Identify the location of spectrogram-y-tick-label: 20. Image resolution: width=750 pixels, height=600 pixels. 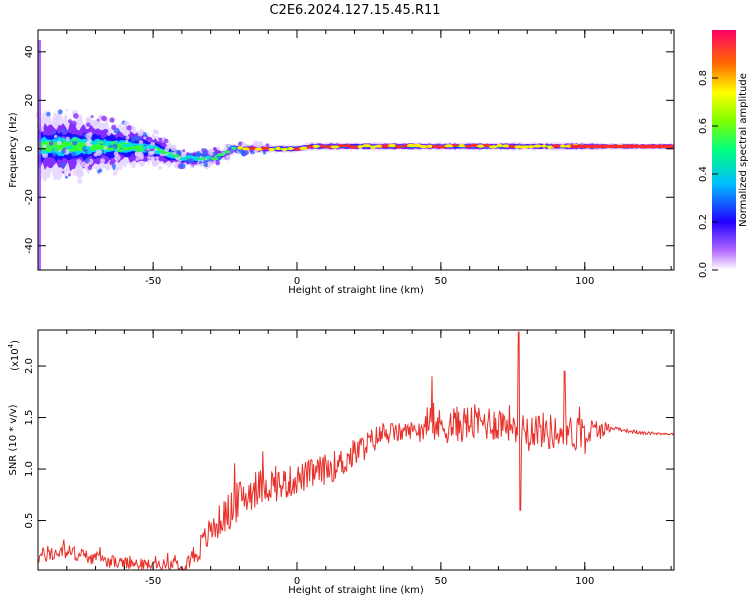
(29, 100).